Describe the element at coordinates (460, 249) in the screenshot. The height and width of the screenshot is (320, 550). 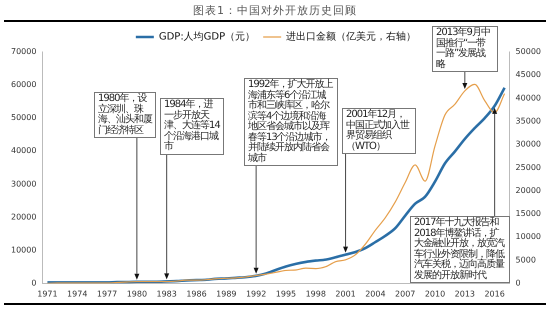
I see `callout-box: 2017年十九大报告和2018年博鳌讲话，扩大金融业开放，放宽汽车行业外资限制，降低汽车关税，迈向高质量发展的开放新时代` at that location.